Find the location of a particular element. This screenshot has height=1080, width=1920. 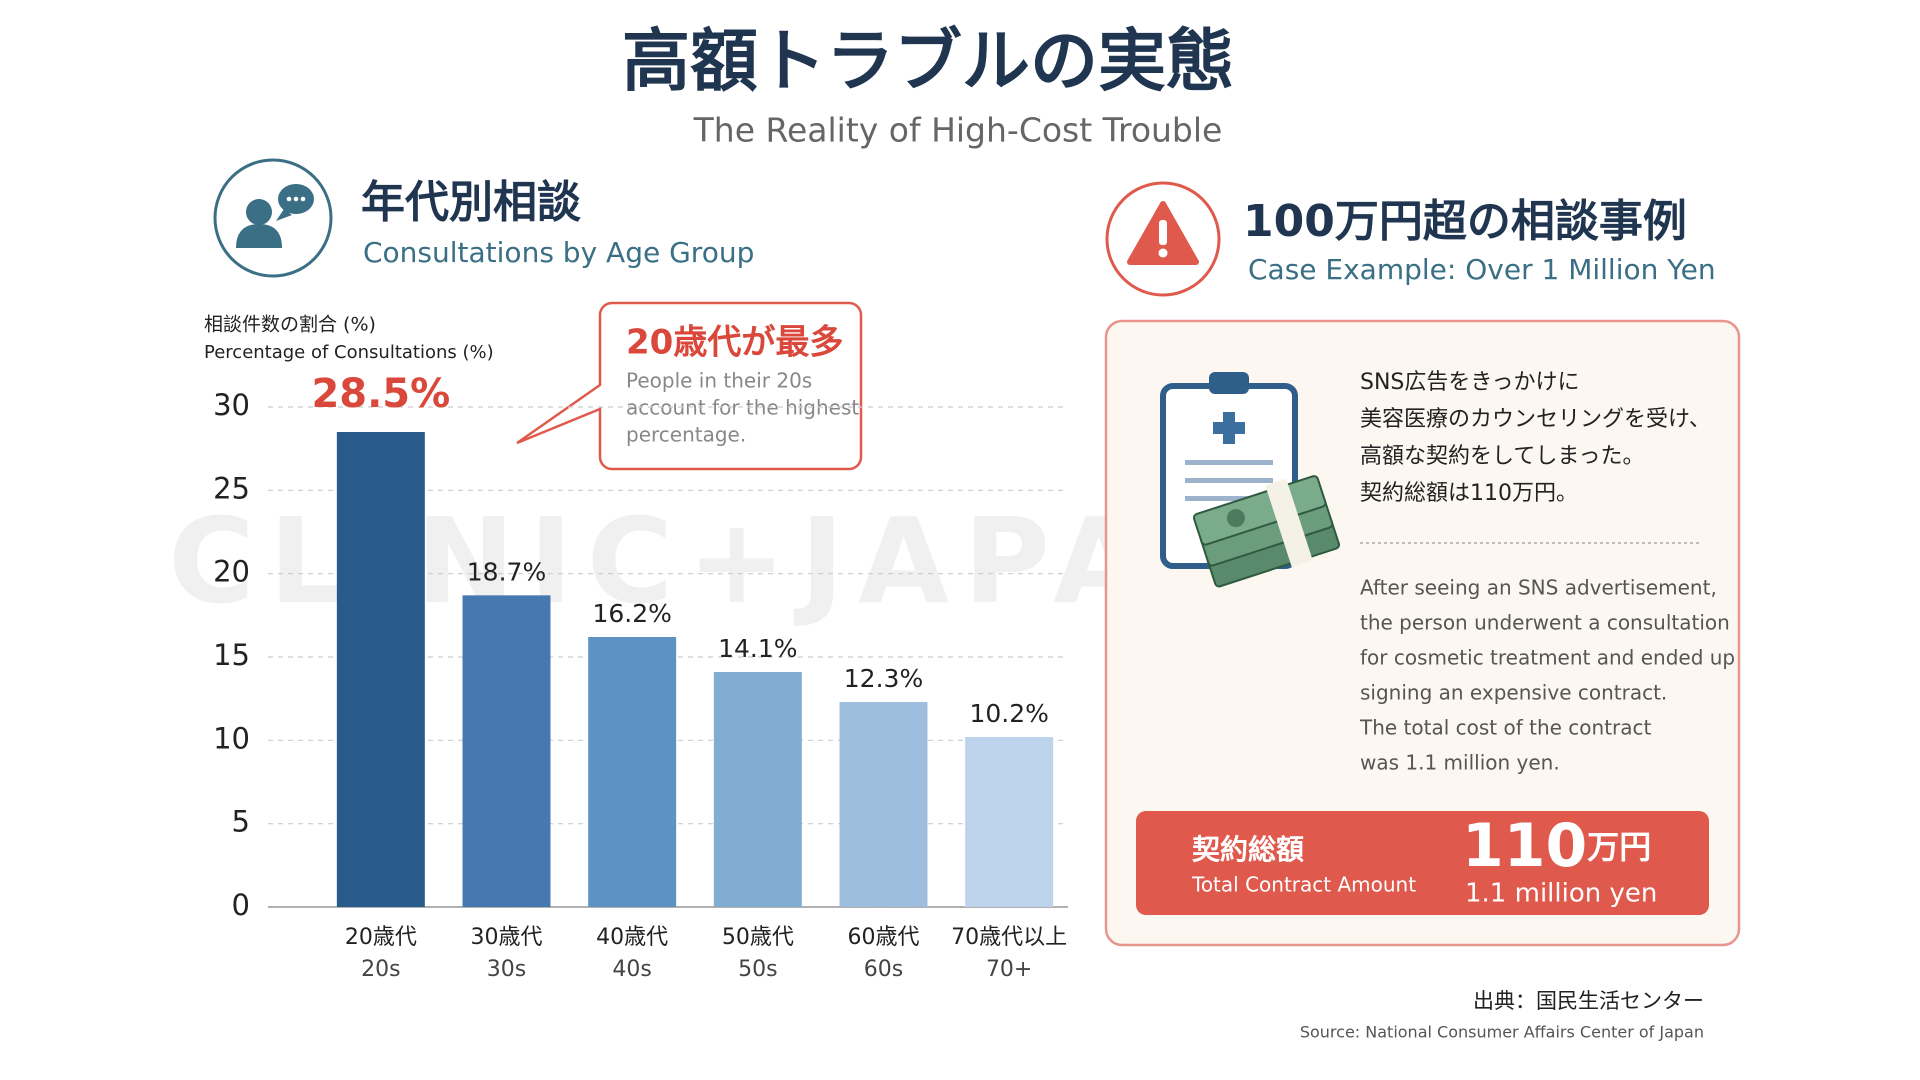

case-text-en: signing an expensive contract. is located at coordinates (1513, 693).